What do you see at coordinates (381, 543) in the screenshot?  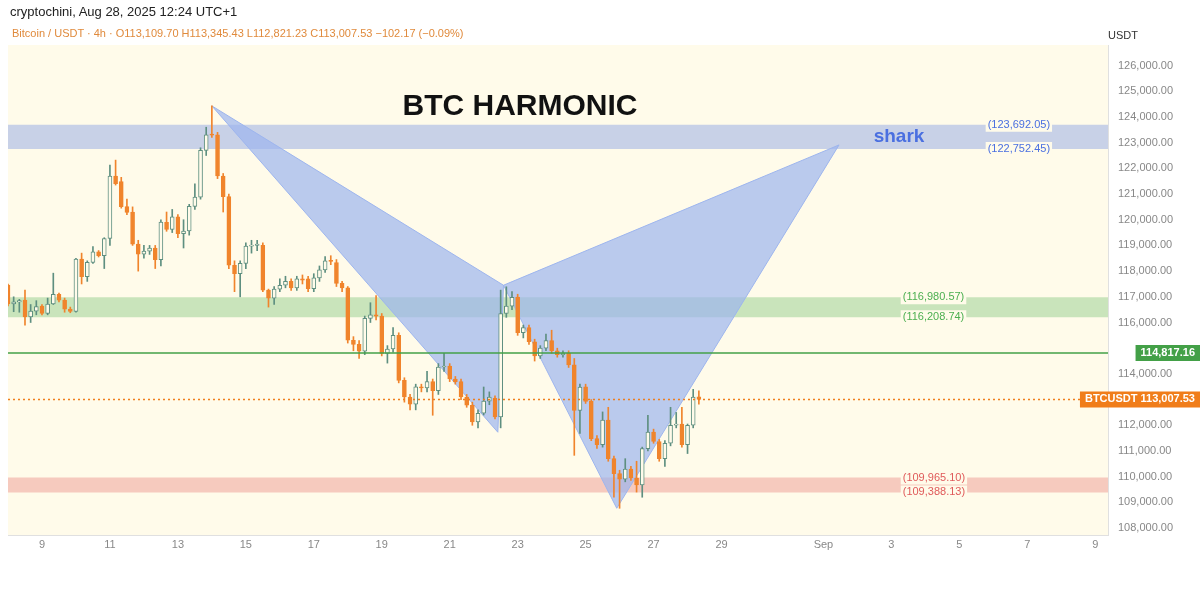 I see `x-tick-label: 19` at bounding box center [381, 543].